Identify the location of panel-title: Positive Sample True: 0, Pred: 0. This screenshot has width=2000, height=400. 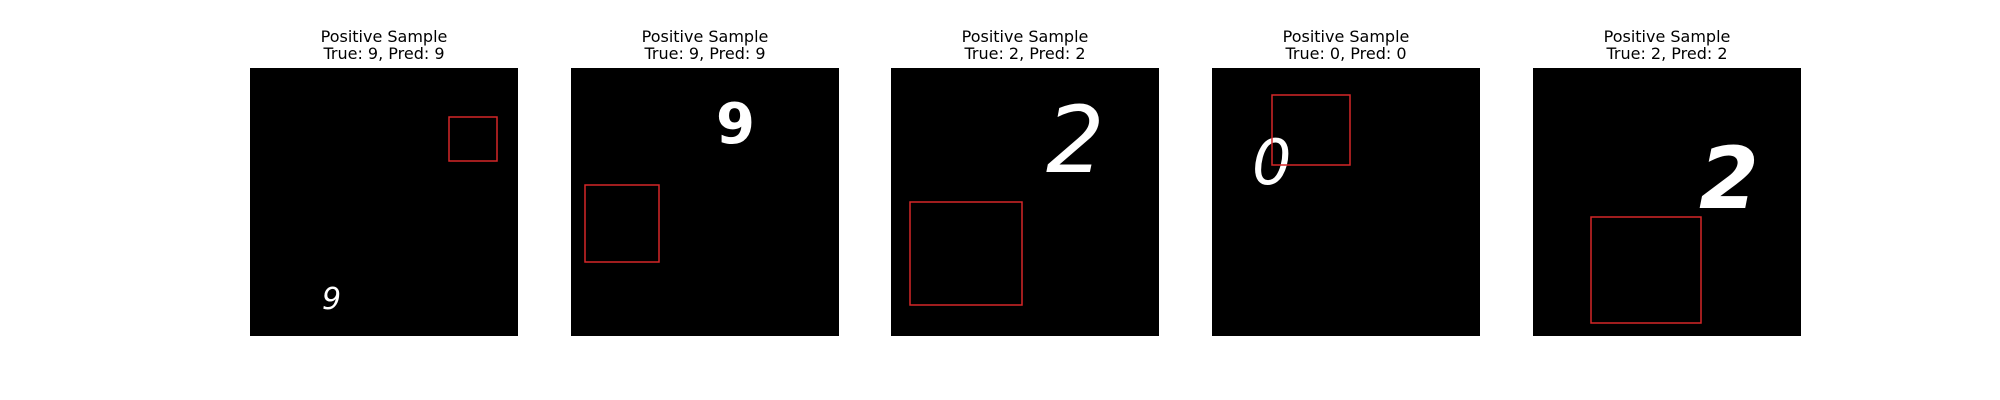
(1346, 45).